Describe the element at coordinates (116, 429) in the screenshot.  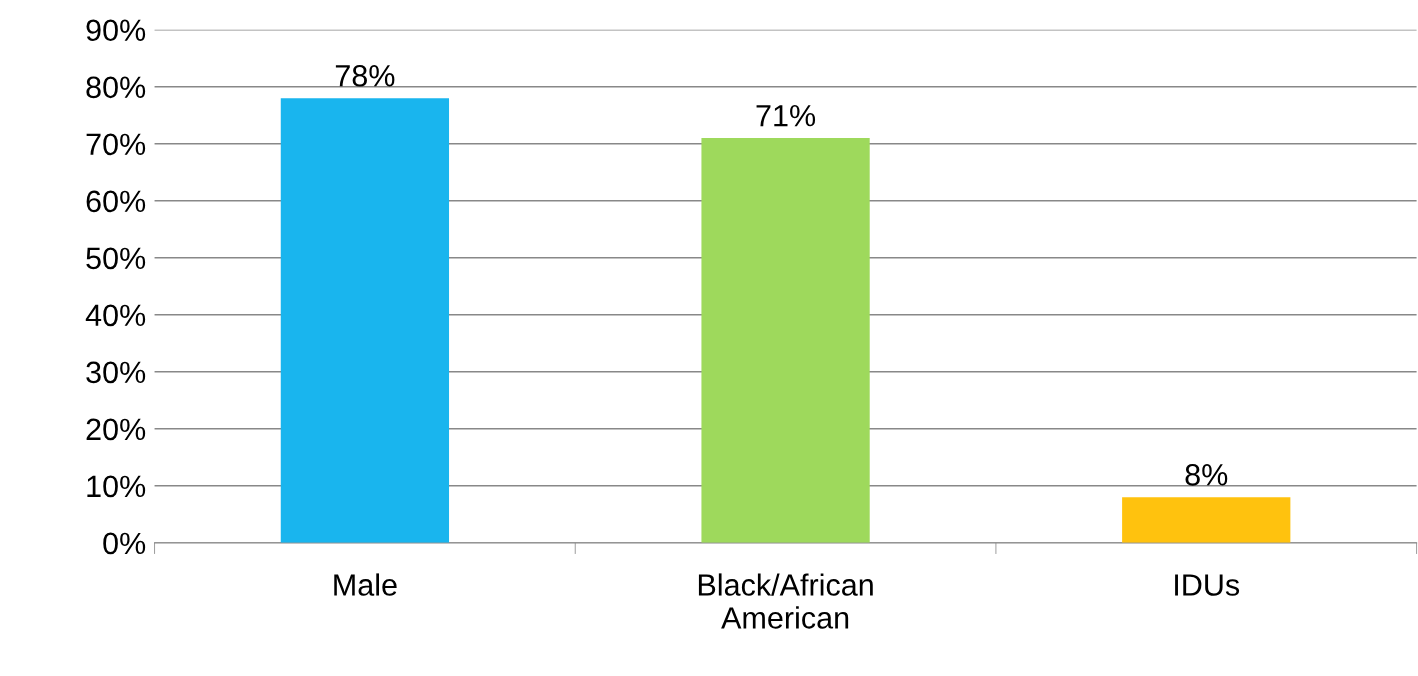
I see `y-tick-label: 20%` at that location.